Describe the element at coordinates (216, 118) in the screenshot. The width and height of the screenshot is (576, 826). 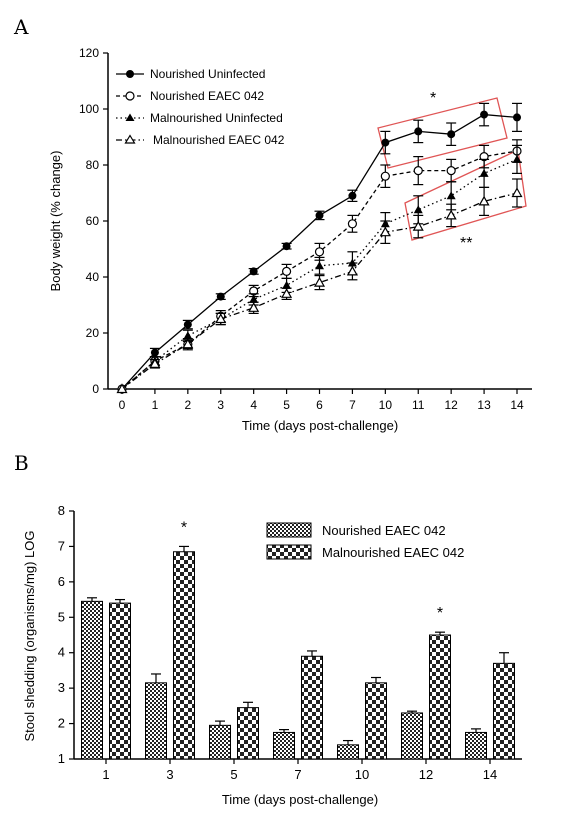
I see `legend-label: Malnourished Uninfected` at that location.